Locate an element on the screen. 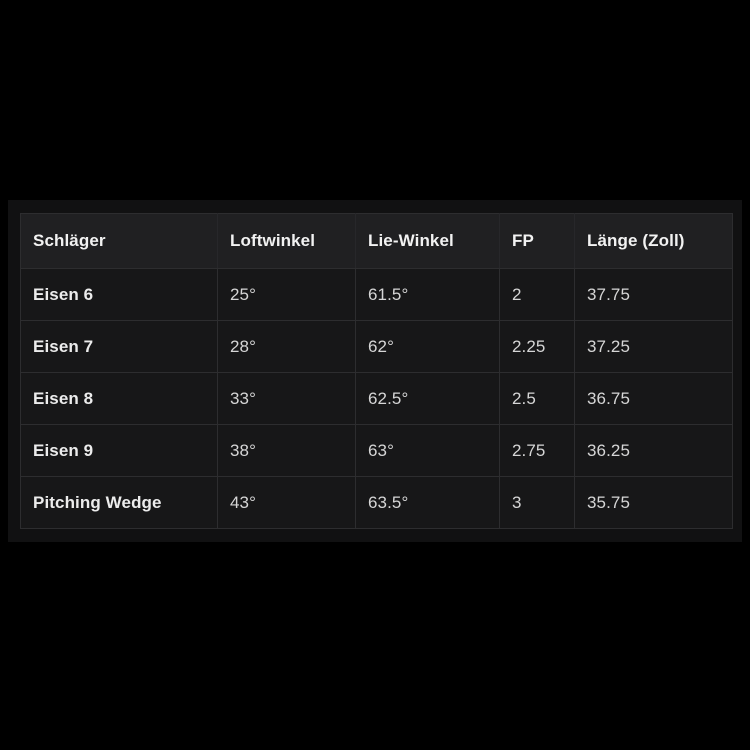  fp-cell: 2 is located at coordinates (537, 294).